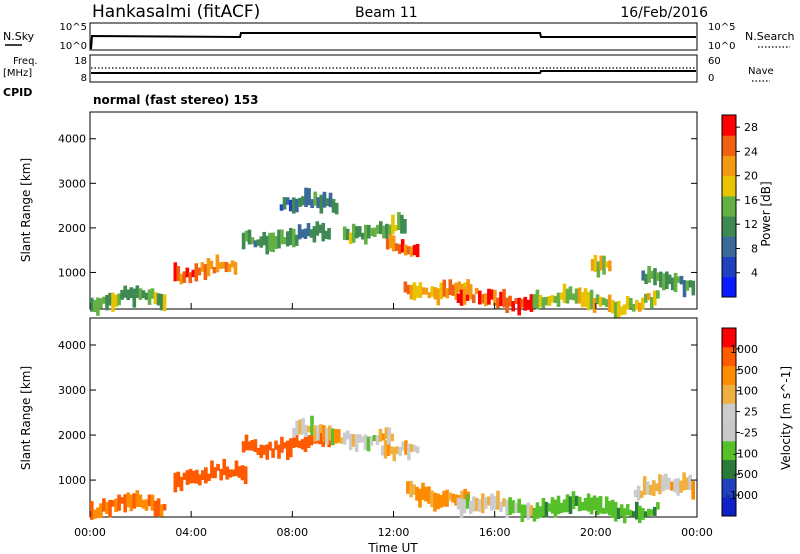 This screenshot has height=554, width=800. What do you see at coordinates (73, 46) in the screenshot?
I see `nsky-tick-low: 10^0` at bounding box center [73, 46].